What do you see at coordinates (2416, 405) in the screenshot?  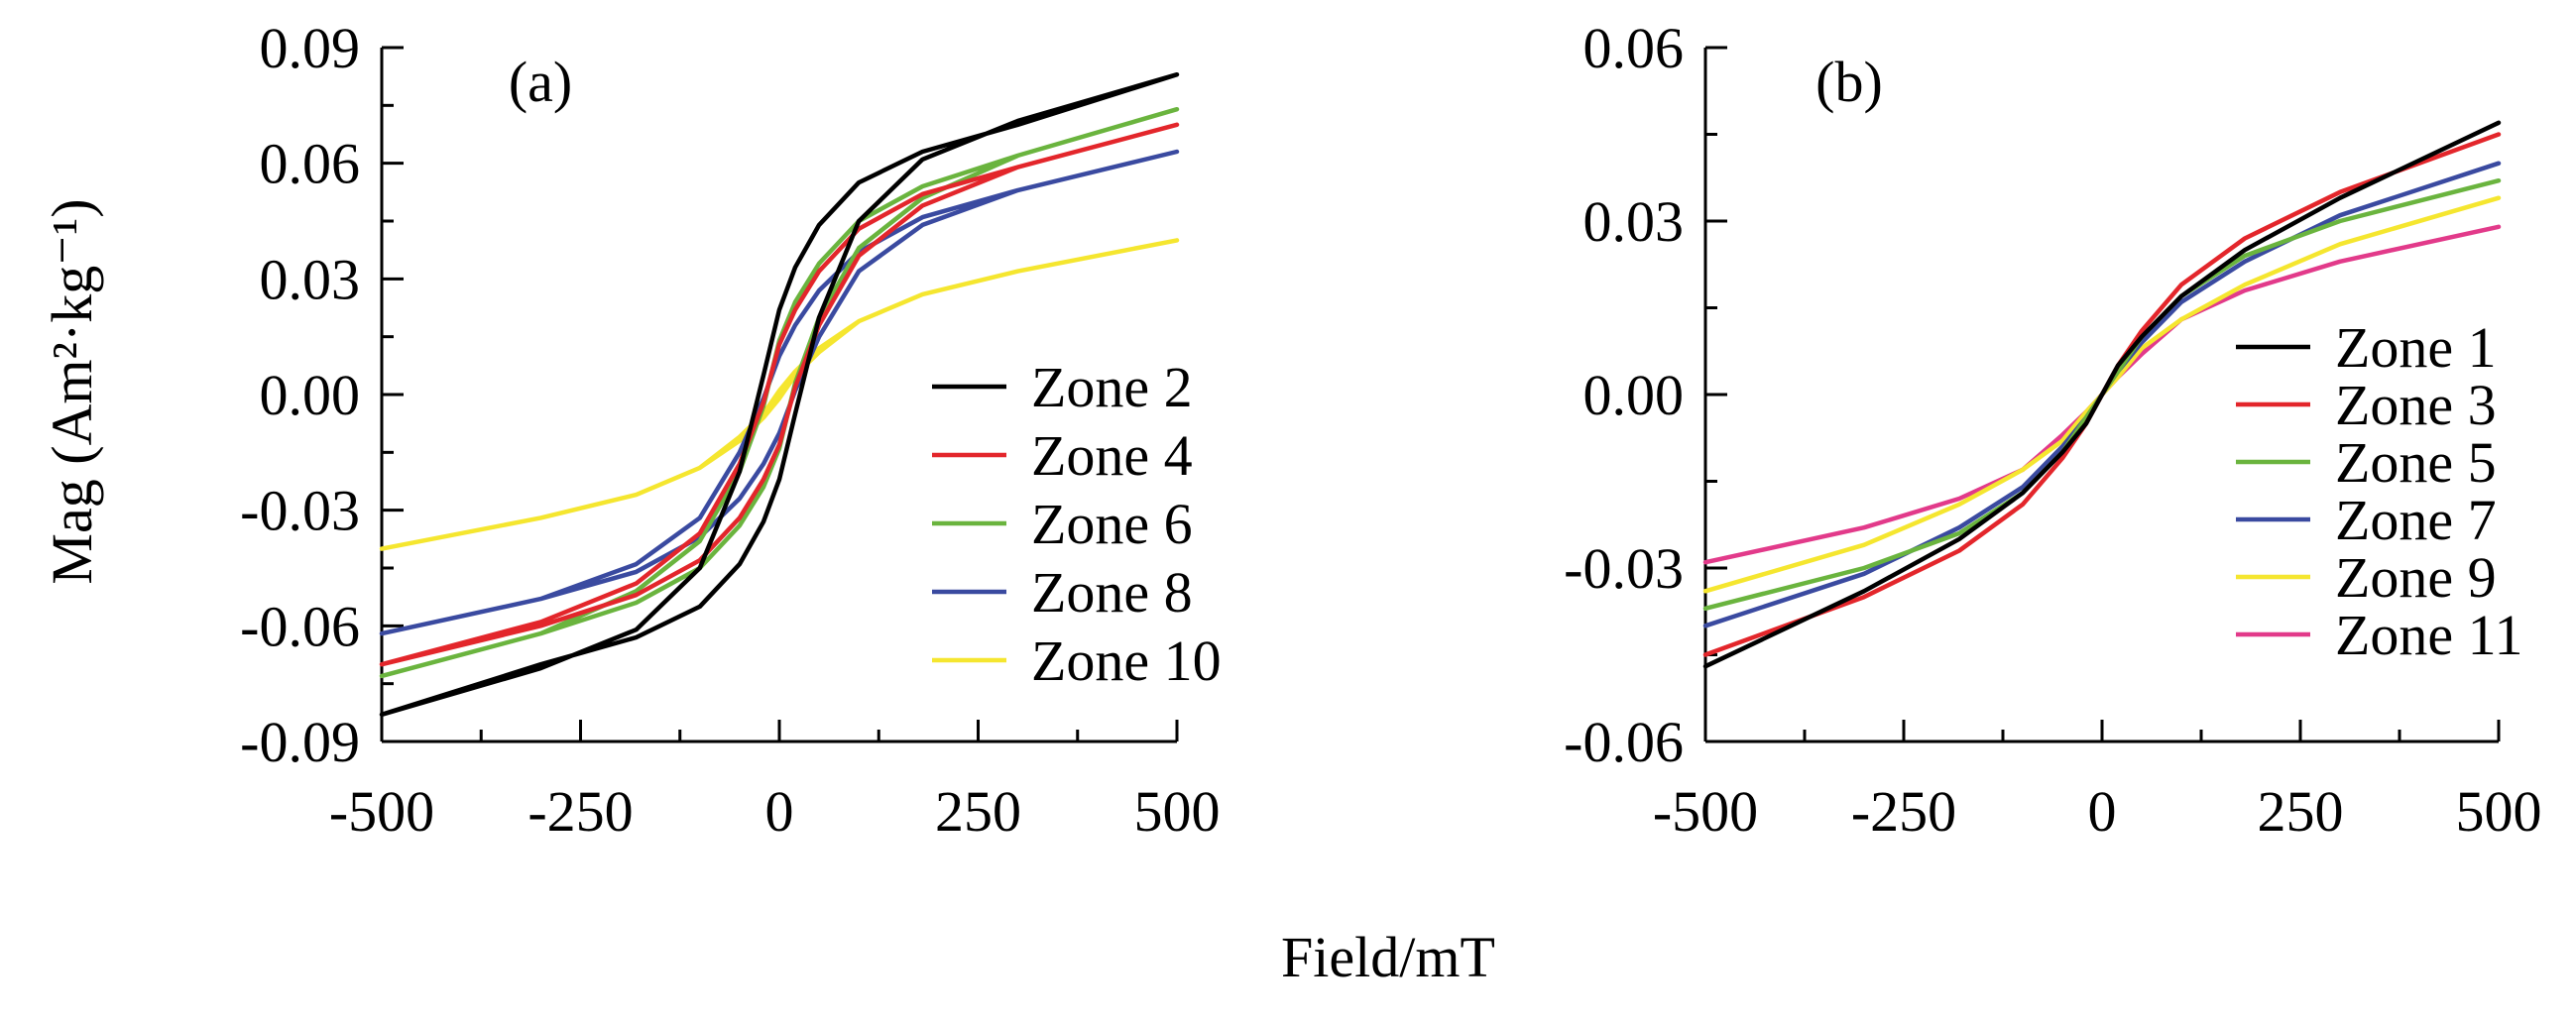 I see `legend-label: Zone 3` at bounding box center [2416, 405].